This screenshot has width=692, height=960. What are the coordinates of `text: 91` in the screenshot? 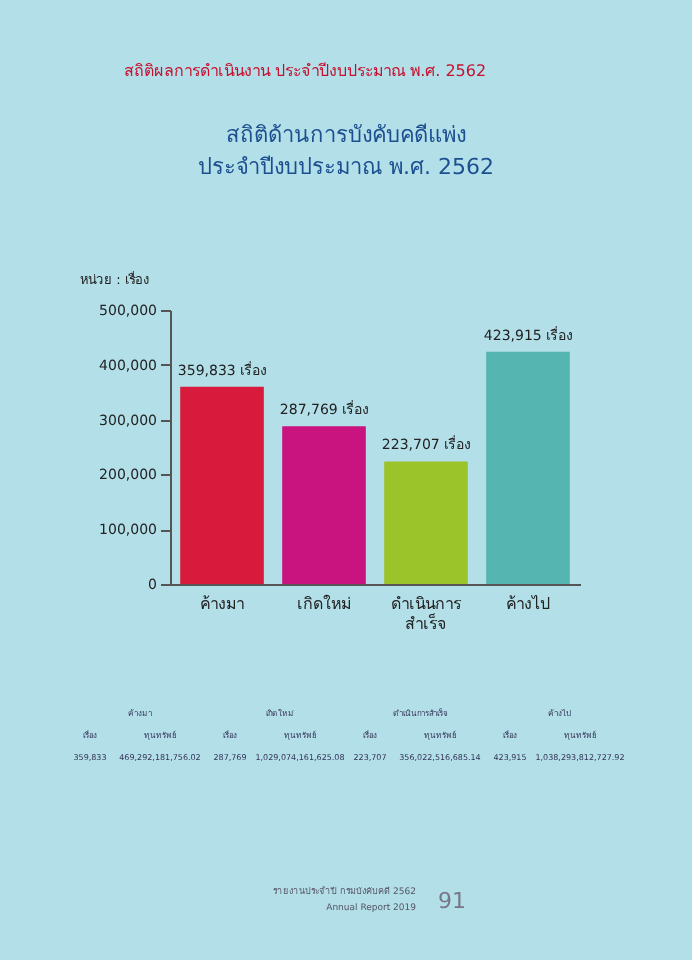 It's located at (452, 901).